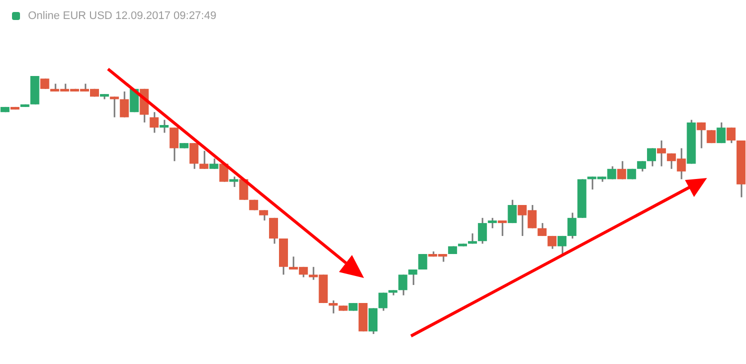 This screenshot has width=746, height=364. What do you see at coordinates (122, 16) in the screenshot?
I see `chart-title: Online EUR USD 12.09.2017 09:27:49` at bounding box center [122, 16].